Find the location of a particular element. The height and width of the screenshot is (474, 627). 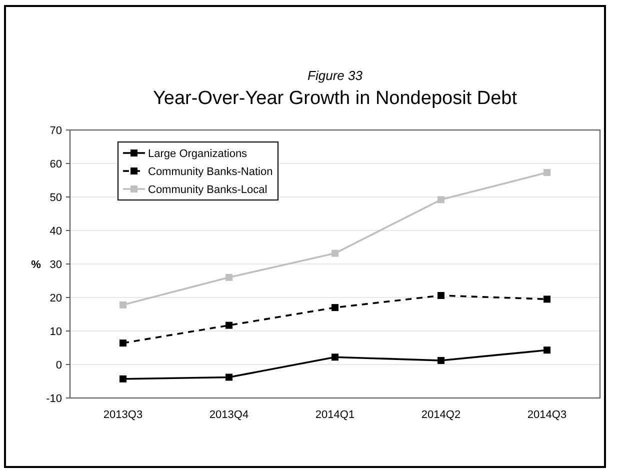

x-tick-label: 2014Q1 is located at coordinates (335, 415).